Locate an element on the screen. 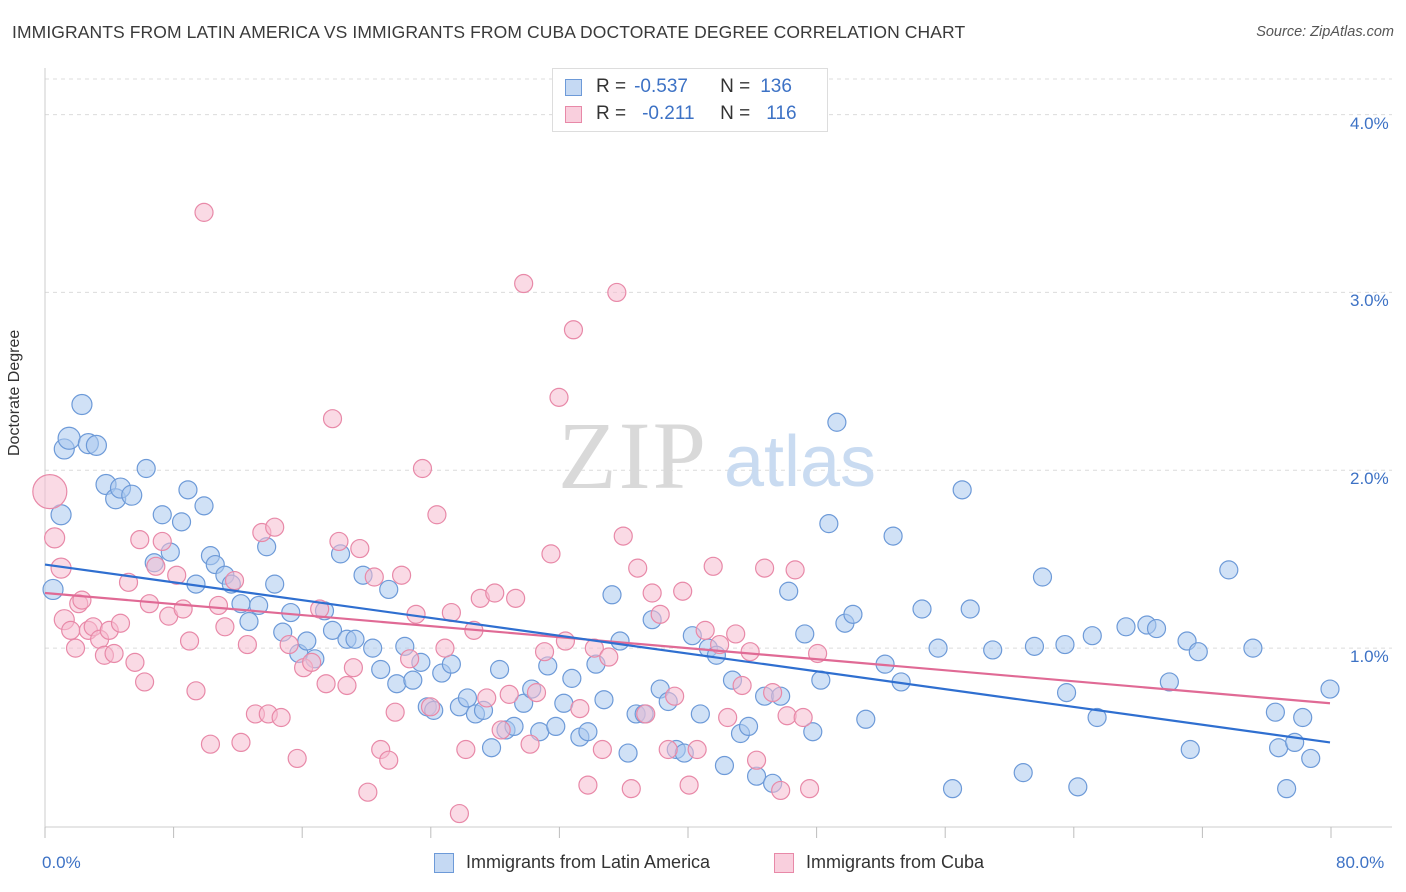 Image resolution: width=1406 pixels, height=892 pixels. trend-line-cuba is located at coordinates (687, 648).